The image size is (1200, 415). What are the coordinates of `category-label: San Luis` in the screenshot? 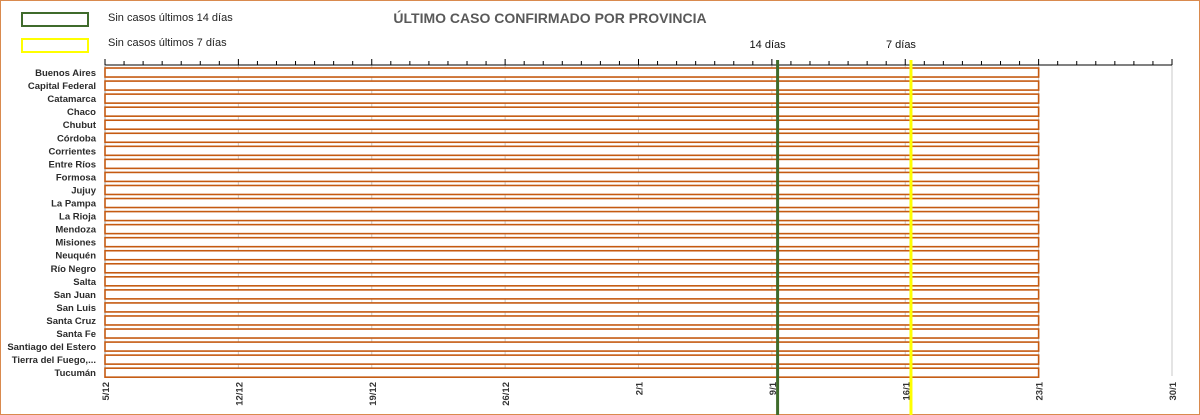 It's located at (76, 308).